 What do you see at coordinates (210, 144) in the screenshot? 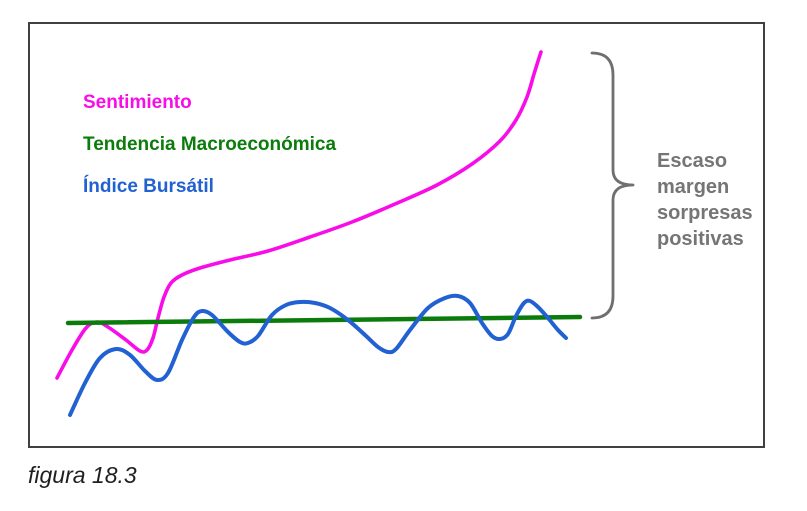
I see `legend-item-tendencia-macroeconomica: Tendencia Macroeconómica` at bounding box center [210, 144].